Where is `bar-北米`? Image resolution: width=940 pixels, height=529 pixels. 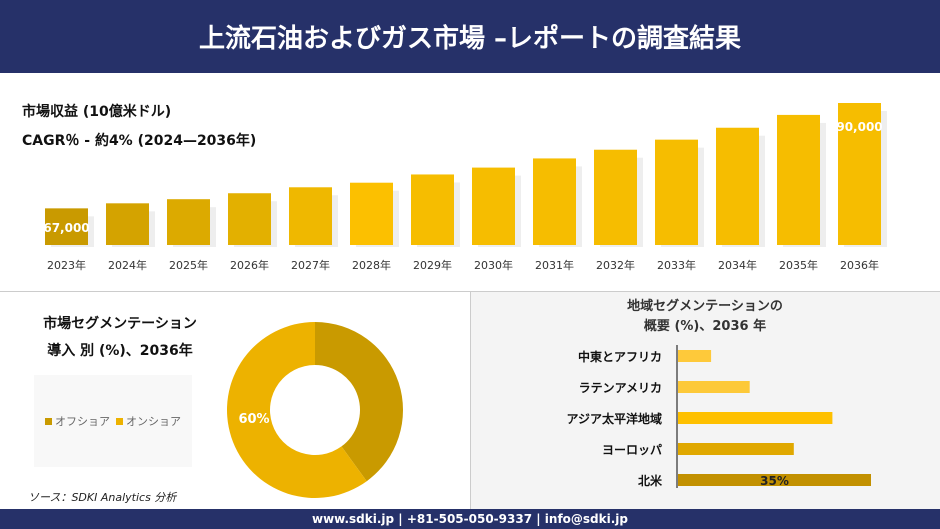 bar-北米 is located at coordinates (774, 480).